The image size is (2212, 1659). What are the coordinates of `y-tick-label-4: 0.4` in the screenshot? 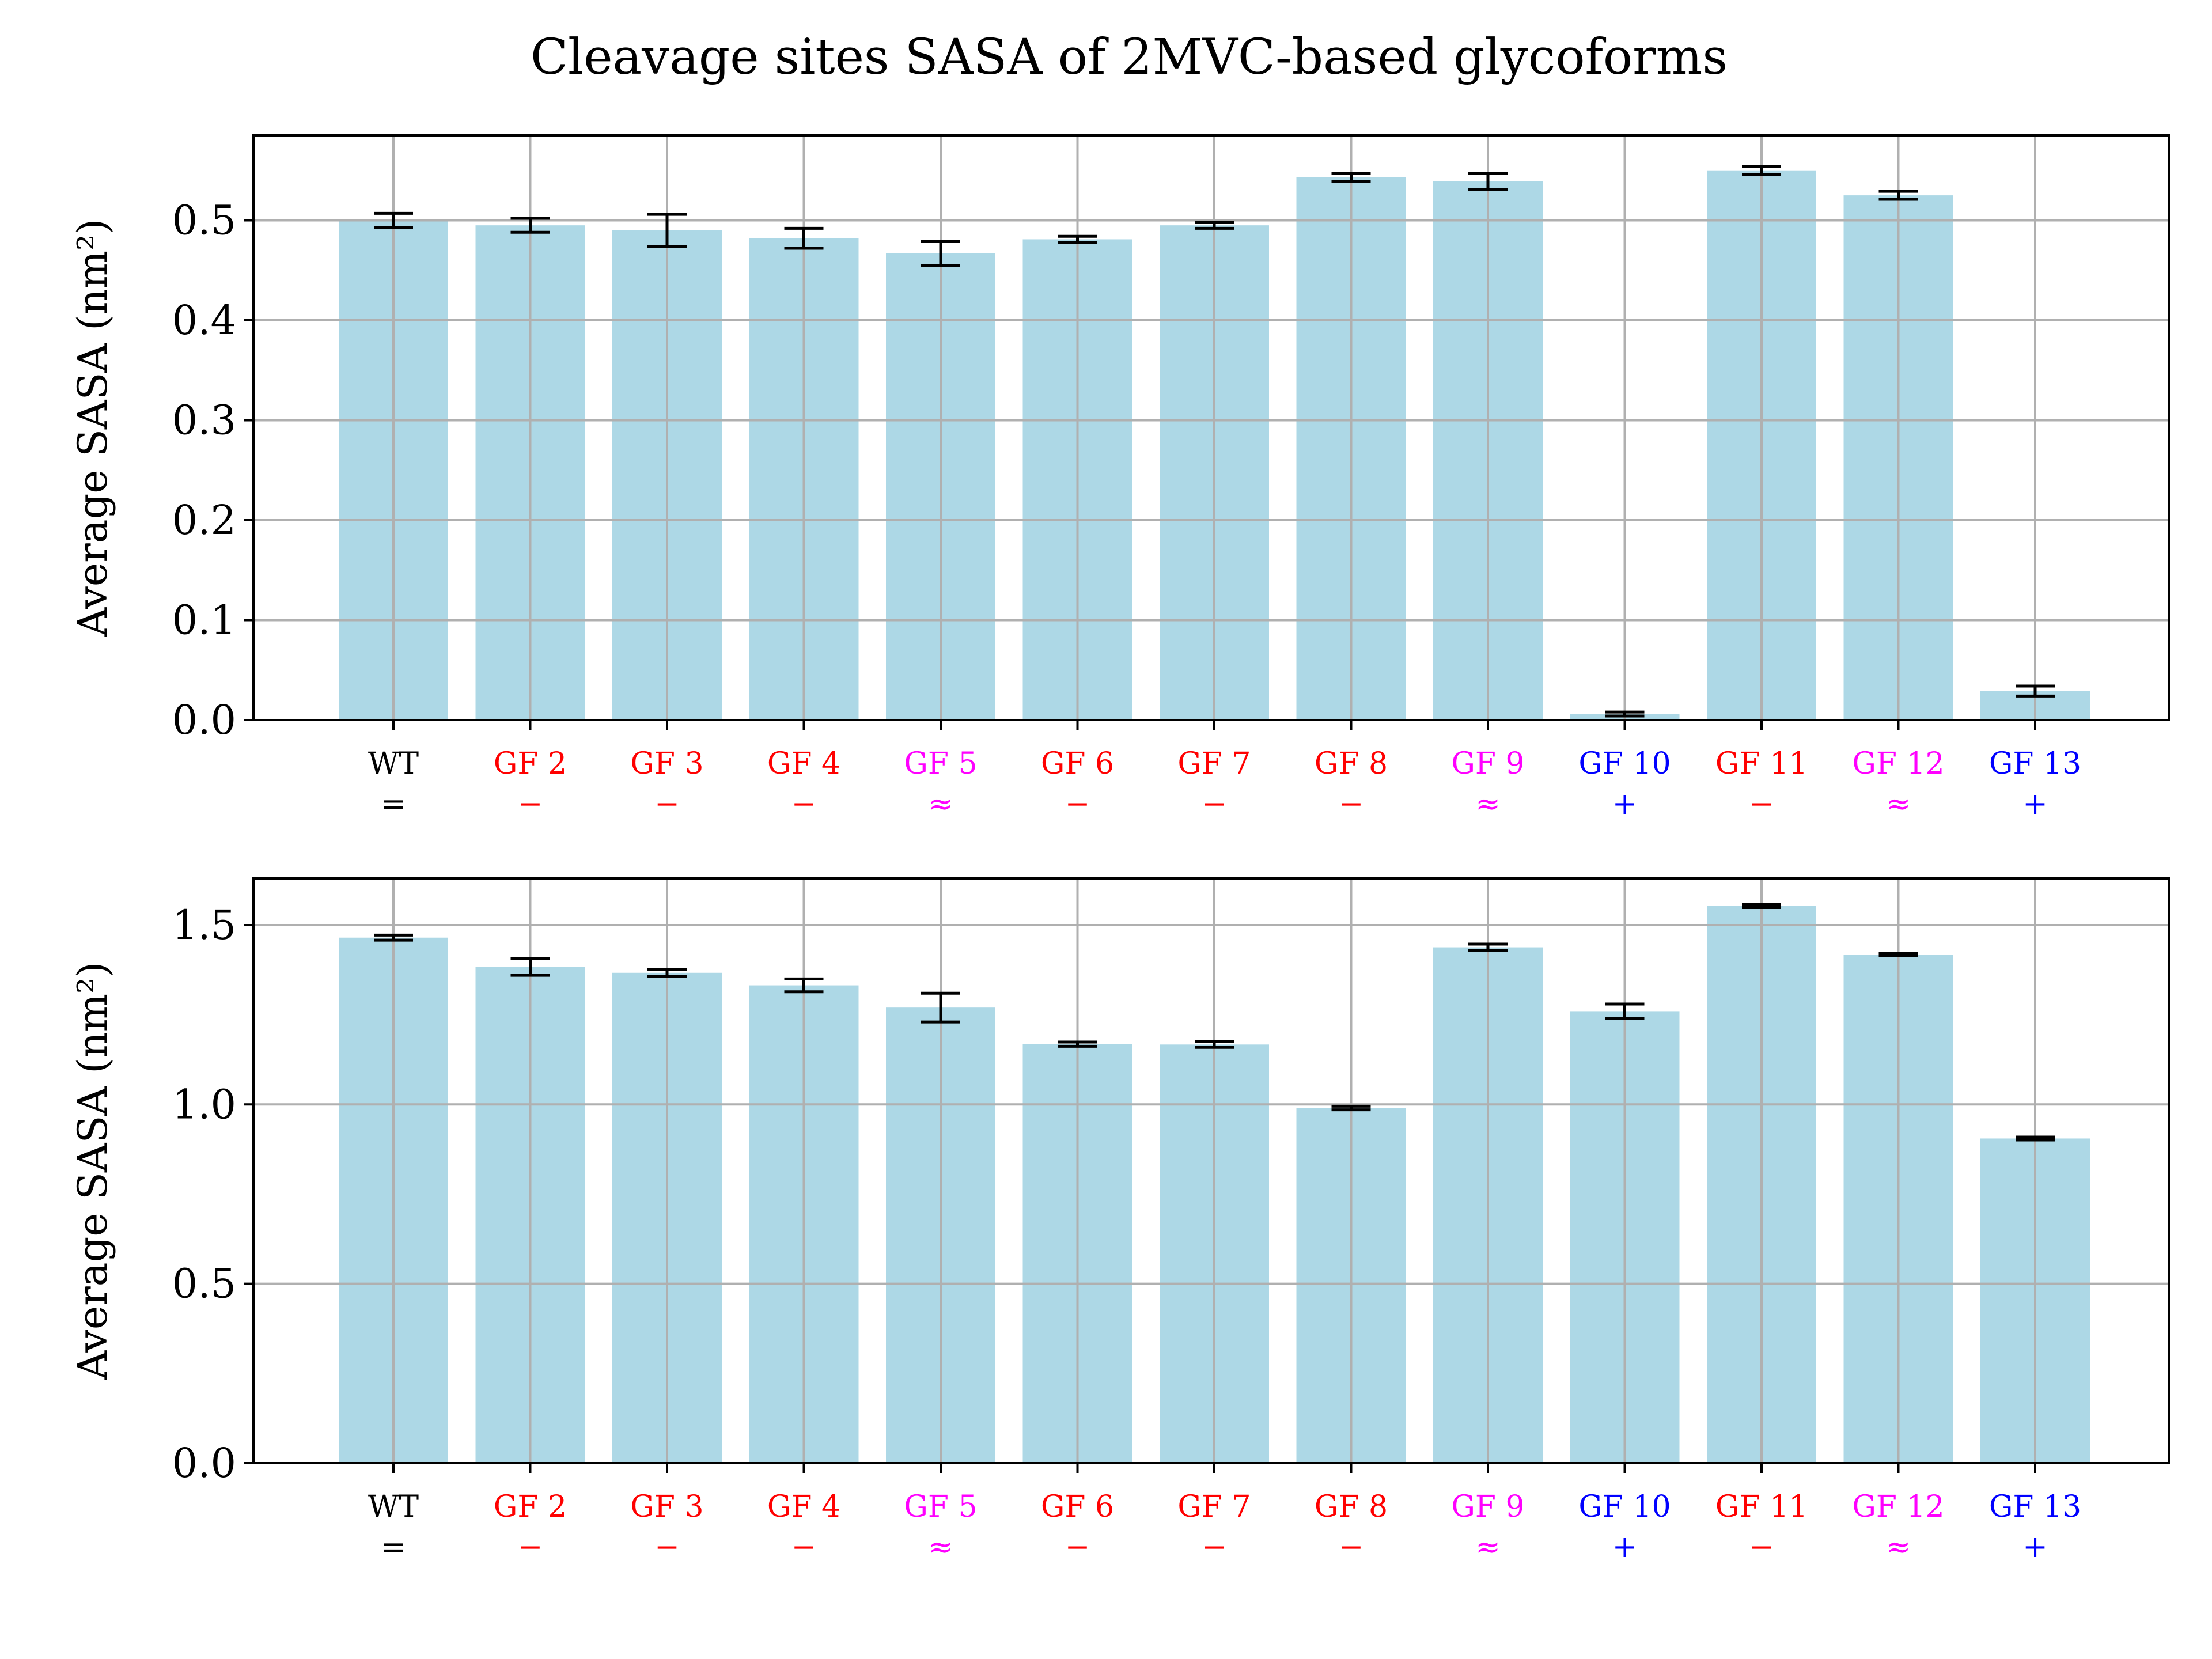 It's located at (204, 320).